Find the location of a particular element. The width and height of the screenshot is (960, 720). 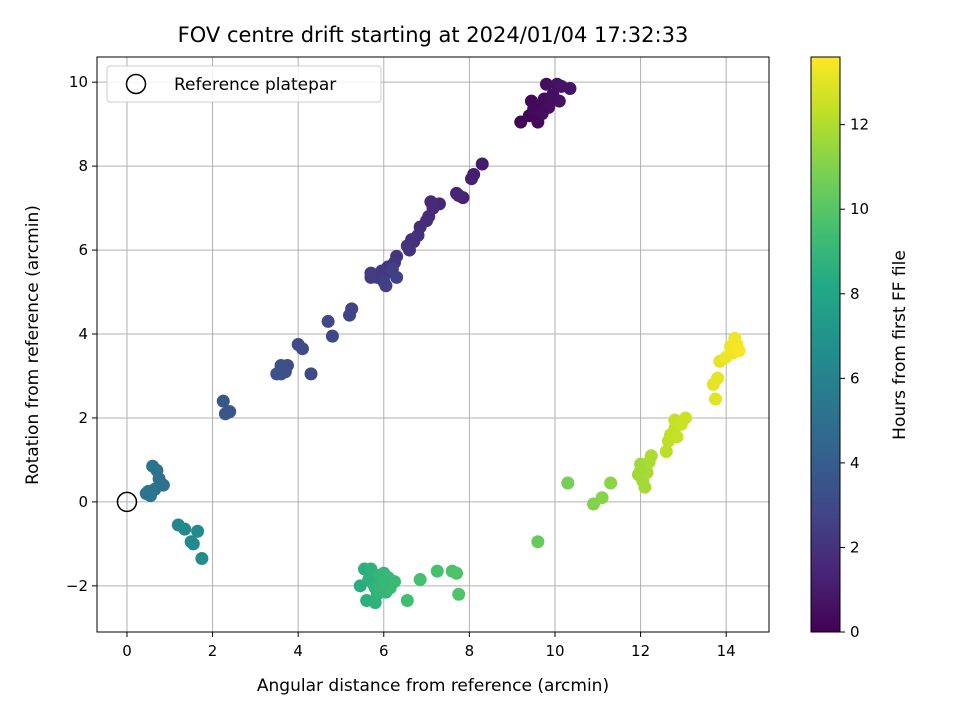

legend-box is located at coordinates (244, 84).